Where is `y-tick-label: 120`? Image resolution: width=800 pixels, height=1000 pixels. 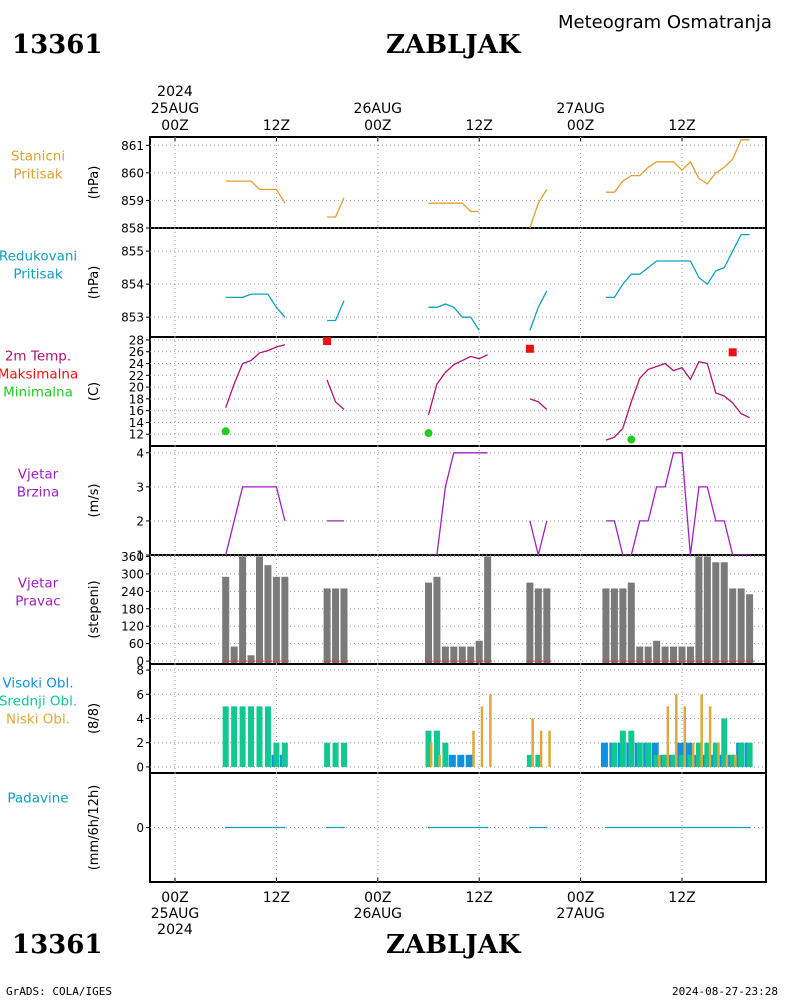 y-tick-label: 120 is located at coordinates (132, 627).